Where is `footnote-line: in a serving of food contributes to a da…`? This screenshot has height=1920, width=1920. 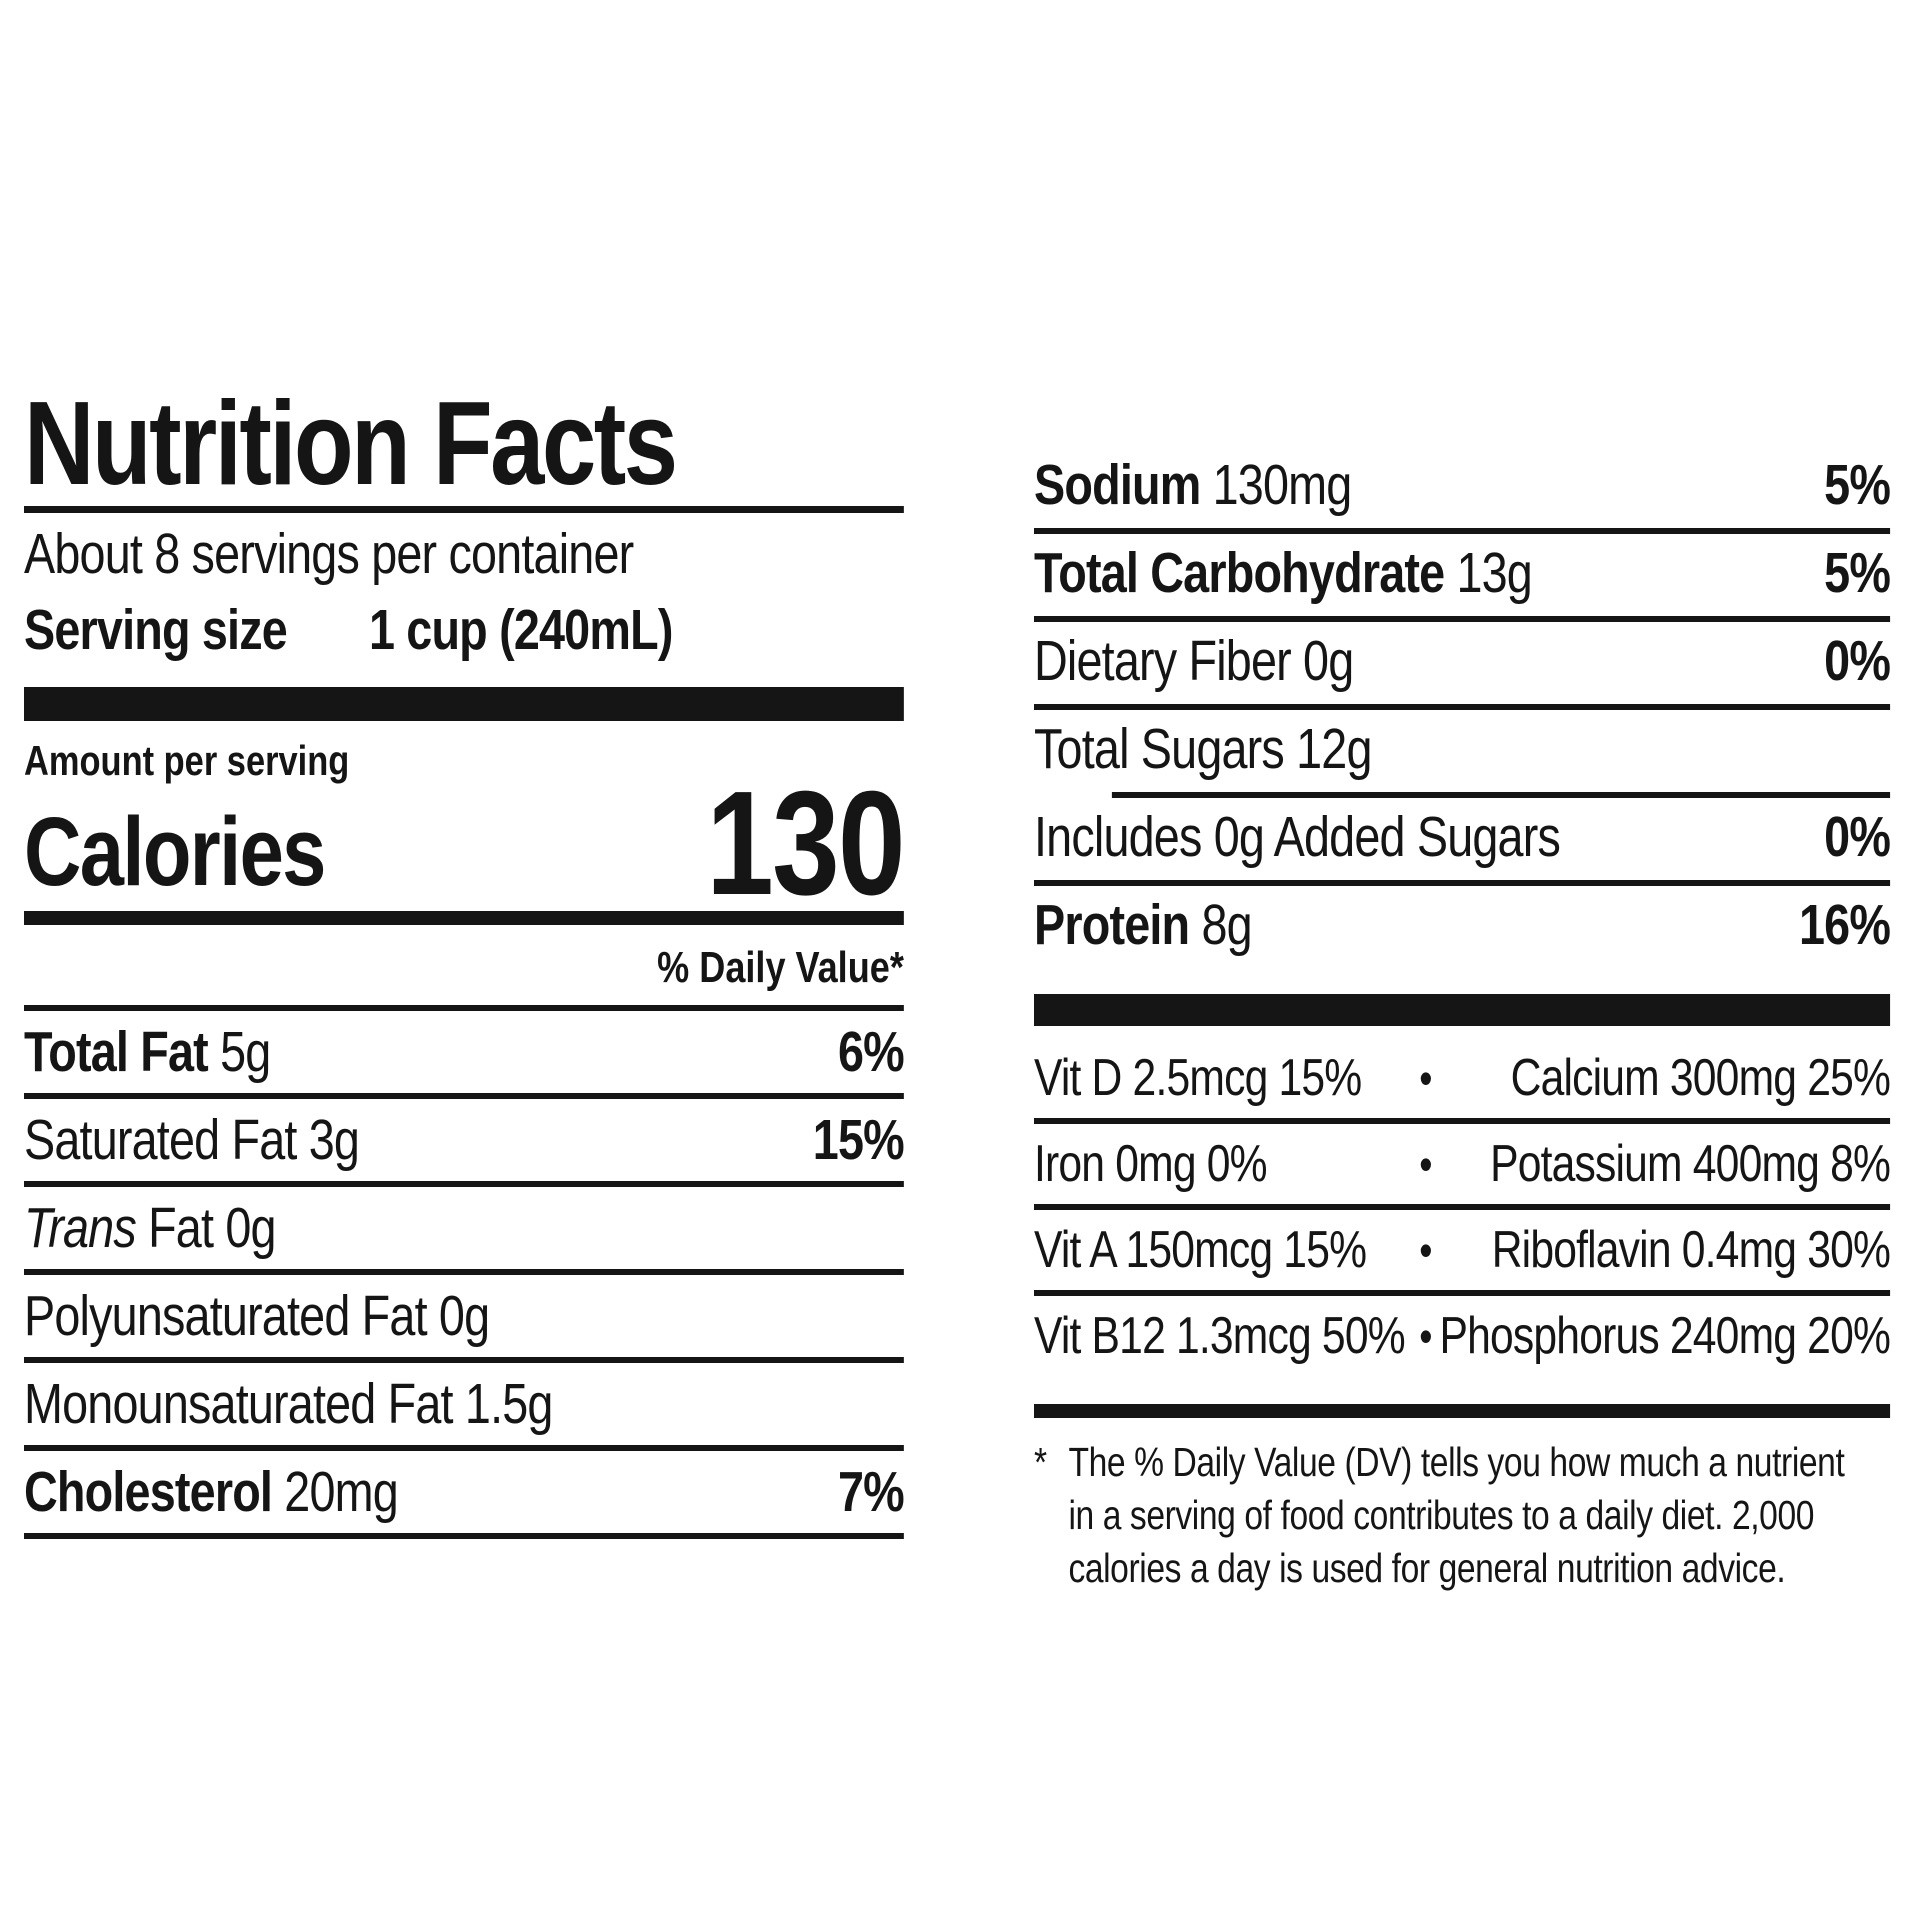 footnote-line: in a serving of food contributes to a da… is located at coordinates (1441, 1515).